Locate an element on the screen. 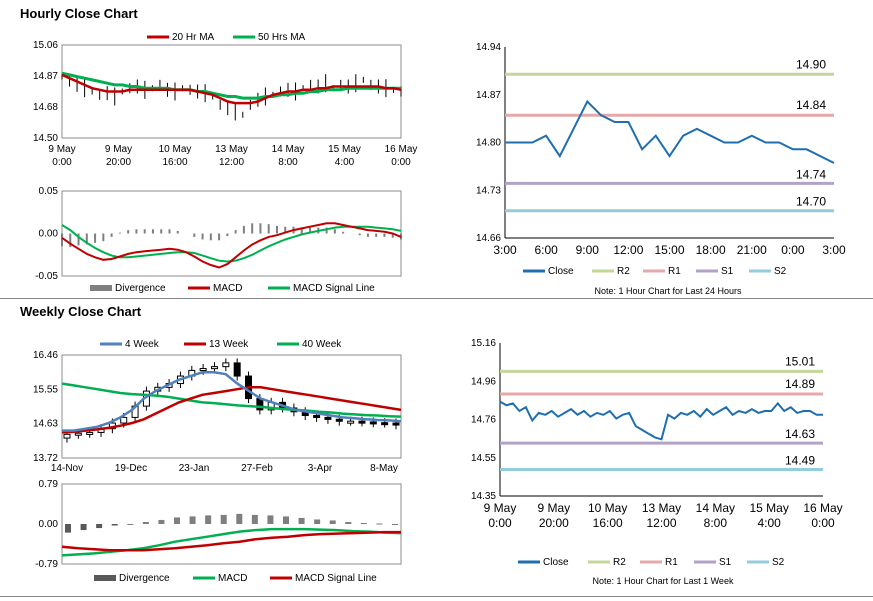 The width and height of the screenshot is (873, 601). close-line is located at coordinates (661, 420).